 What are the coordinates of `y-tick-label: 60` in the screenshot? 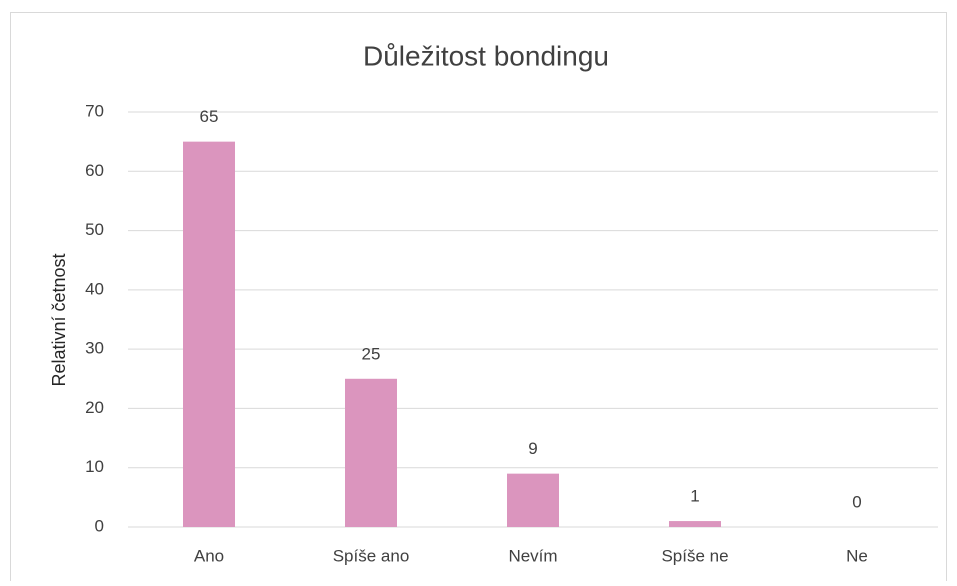 It's located at (94, 170).